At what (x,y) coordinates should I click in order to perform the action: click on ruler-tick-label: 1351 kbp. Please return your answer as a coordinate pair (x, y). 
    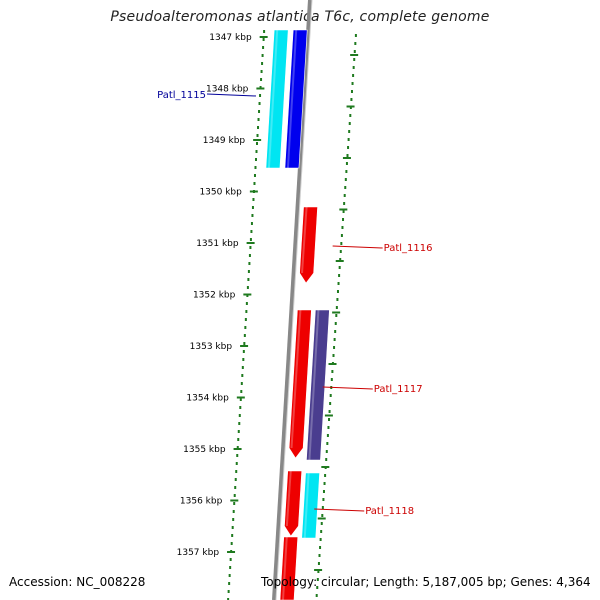
    Looking at the image, I should click on (217, 244).